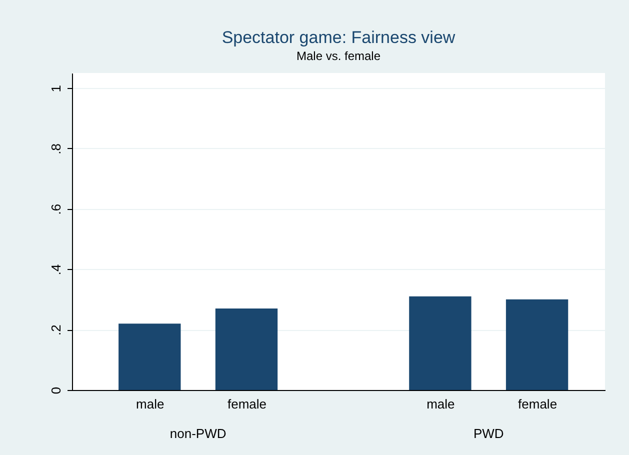  Describe the element at coordinates (56, 149) in the screenshot. I see `y-tick-label: .8` at that location.